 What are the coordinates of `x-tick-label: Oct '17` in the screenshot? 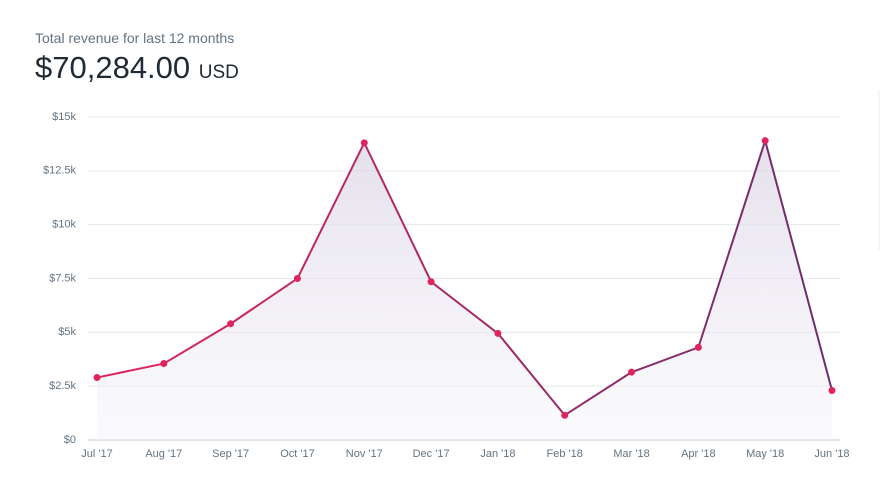 It's located at (297, 454).